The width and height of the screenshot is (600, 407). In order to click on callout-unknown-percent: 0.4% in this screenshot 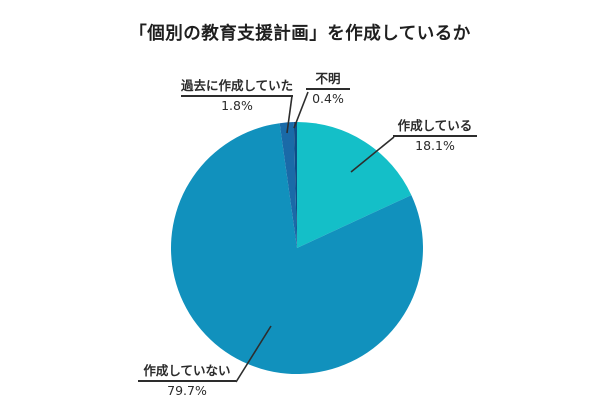, I will do `click(328, 98)`.